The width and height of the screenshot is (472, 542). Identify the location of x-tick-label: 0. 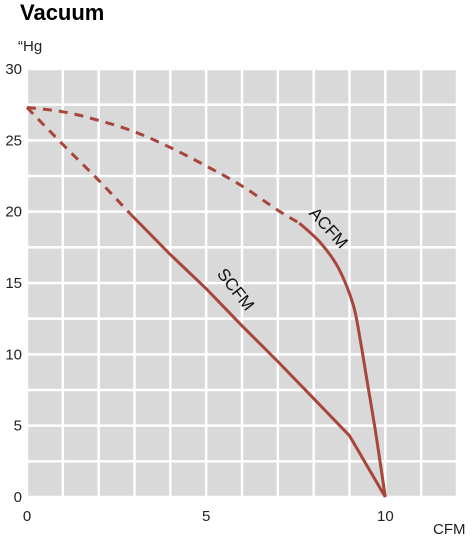
(27, 516).